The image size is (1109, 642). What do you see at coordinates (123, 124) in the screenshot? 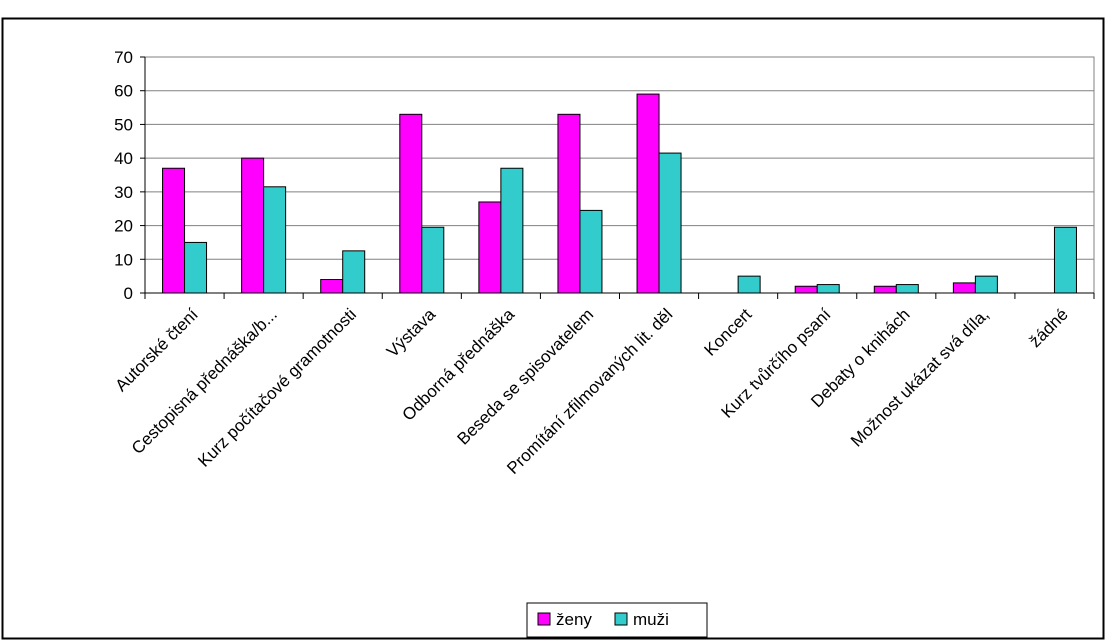
I see `y-tick-label: 50` at bounding box center [123, 124].